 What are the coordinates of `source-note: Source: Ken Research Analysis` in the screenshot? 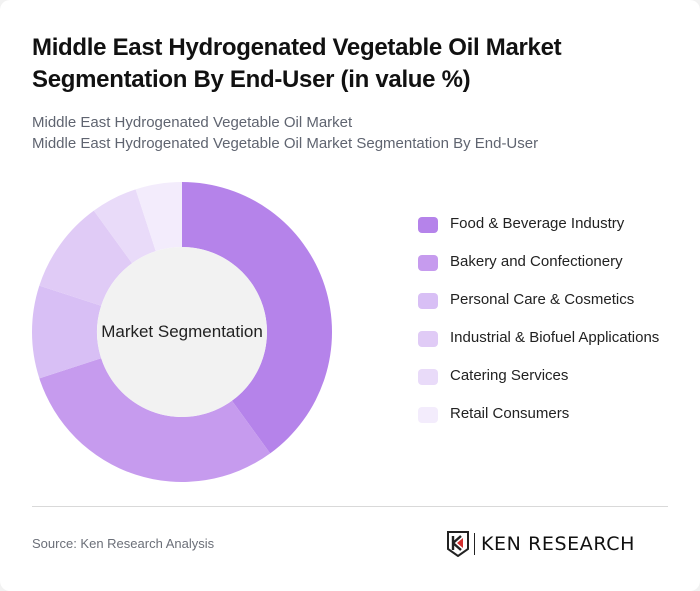 It's located at (123, 543).